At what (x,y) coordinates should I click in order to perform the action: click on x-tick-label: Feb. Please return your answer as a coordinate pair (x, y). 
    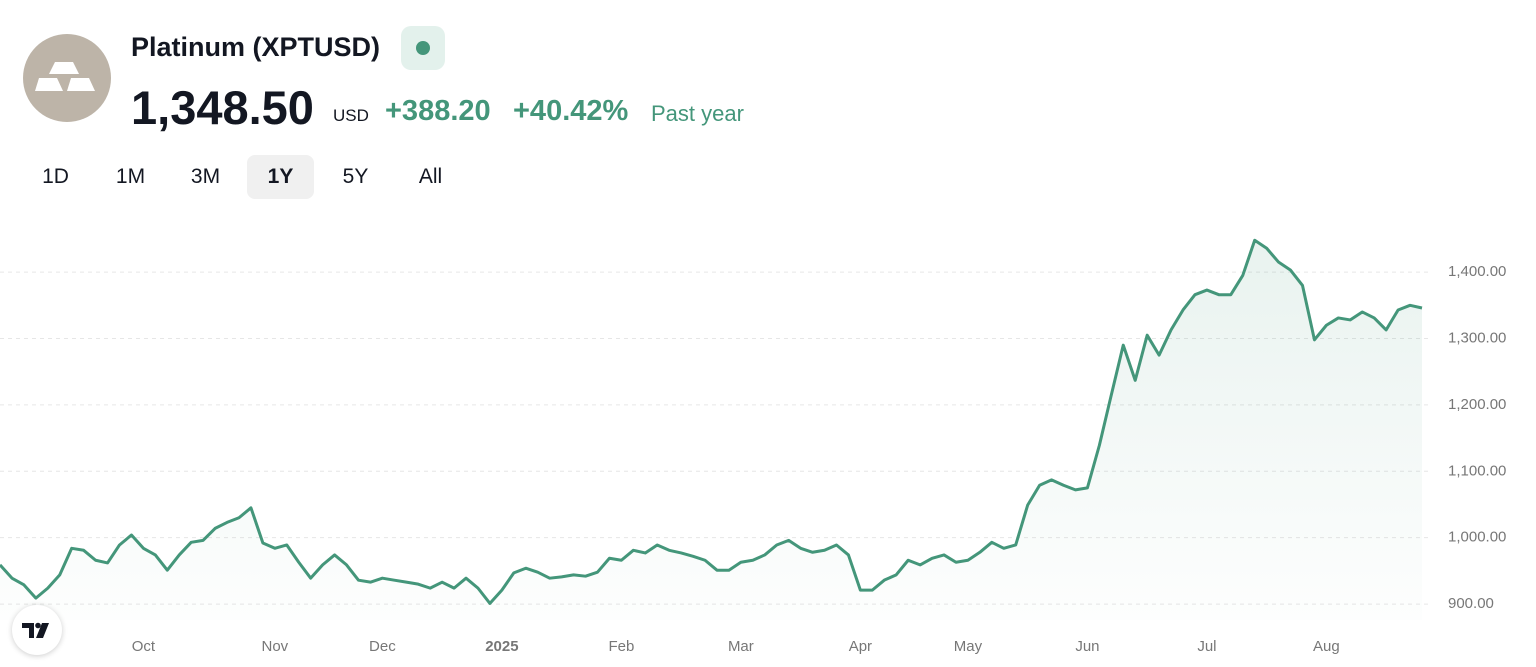
    Looking at the image, I should click on (621, 646).